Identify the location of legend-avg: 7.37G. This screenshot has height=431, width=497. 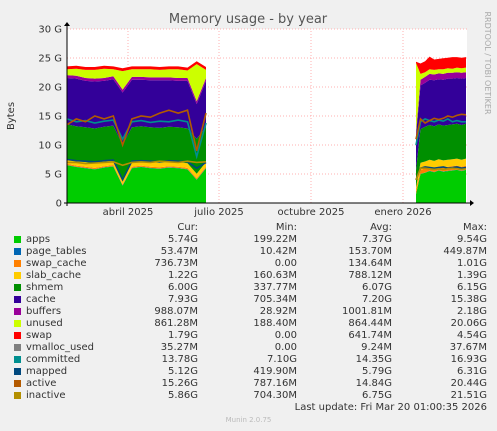
(376, 239).